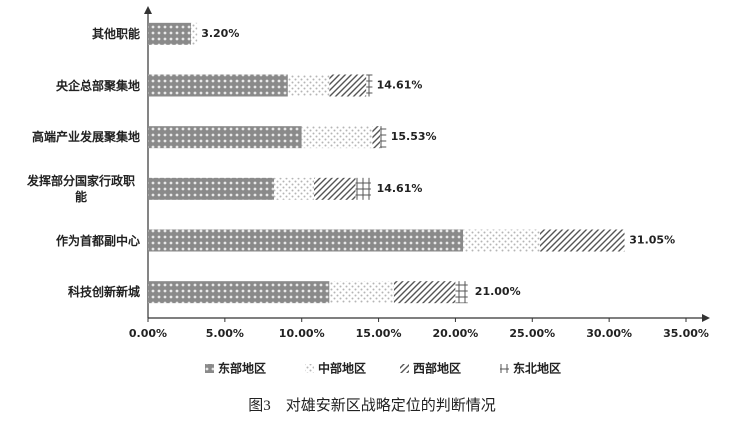 The image size is (744, 427). I want to click on total-label: 31.05%, so click(652, 240).